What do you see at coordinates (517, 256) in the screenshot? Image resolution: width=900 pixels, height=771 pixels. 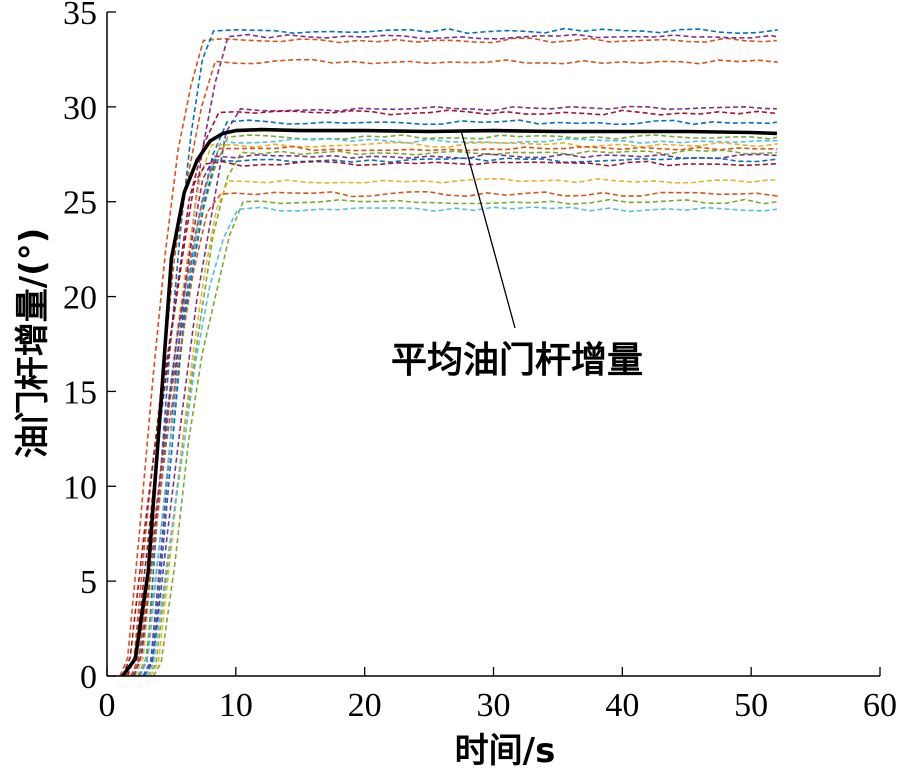 I see `annotation: 平均油门杆增量` at bounding box center [517, 256].